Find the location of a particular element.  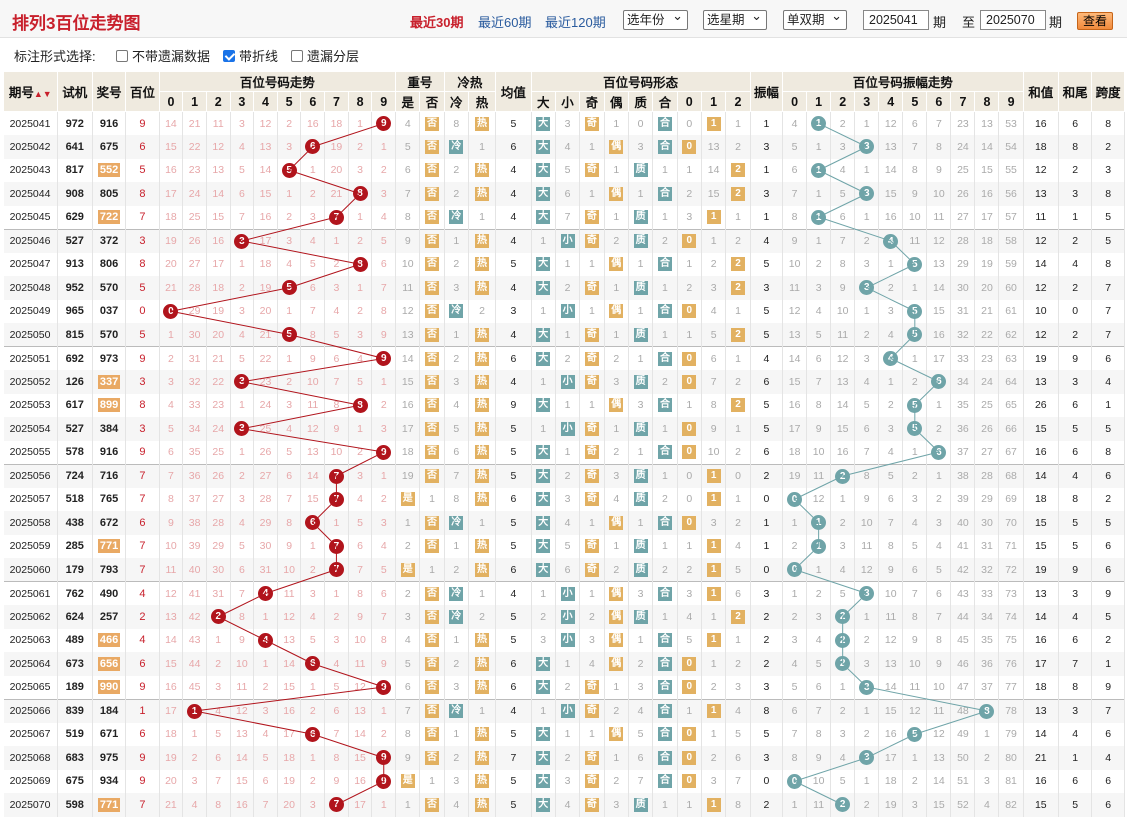

even-cell: 3 is located at coordinates (616, 475).